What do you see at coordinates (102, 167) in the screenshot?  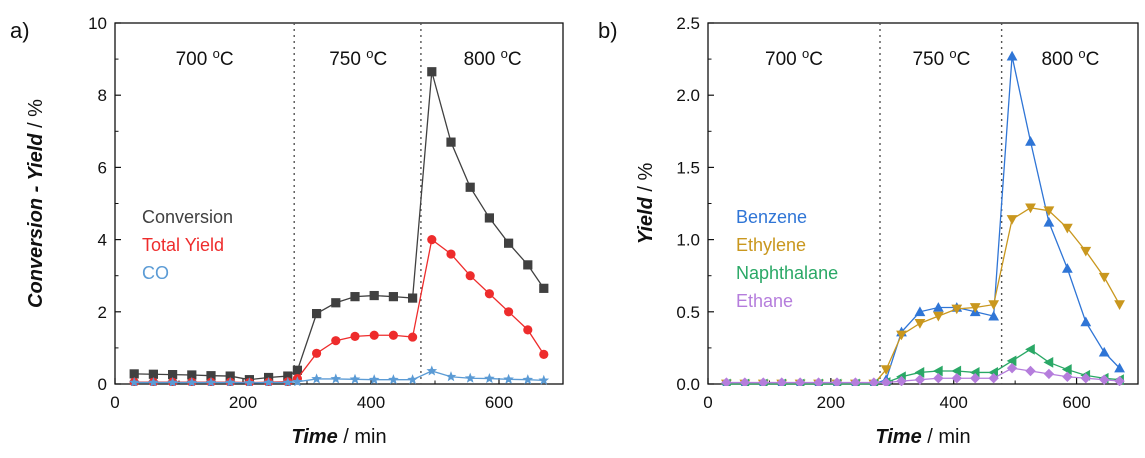 I see `y-tick-label: 6` at bounding box center [102, 167].